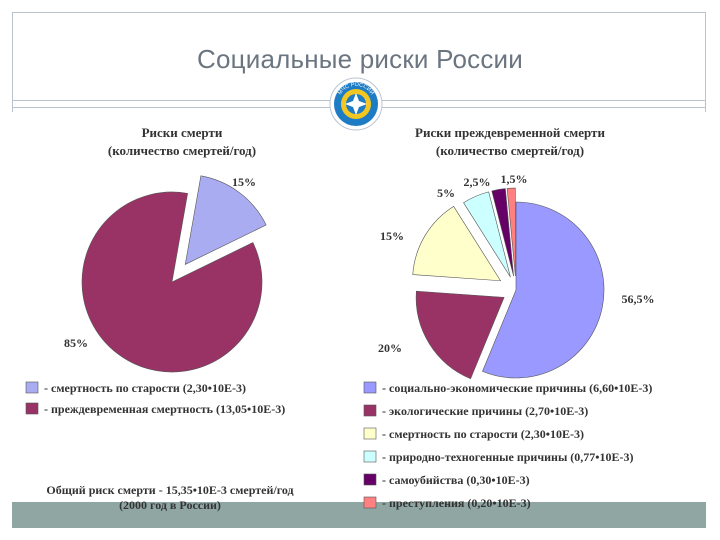 This screenshot has height=540, width=720. I want to click on left-chart-title-line2: (количество смертей/год), so click(182, 150).